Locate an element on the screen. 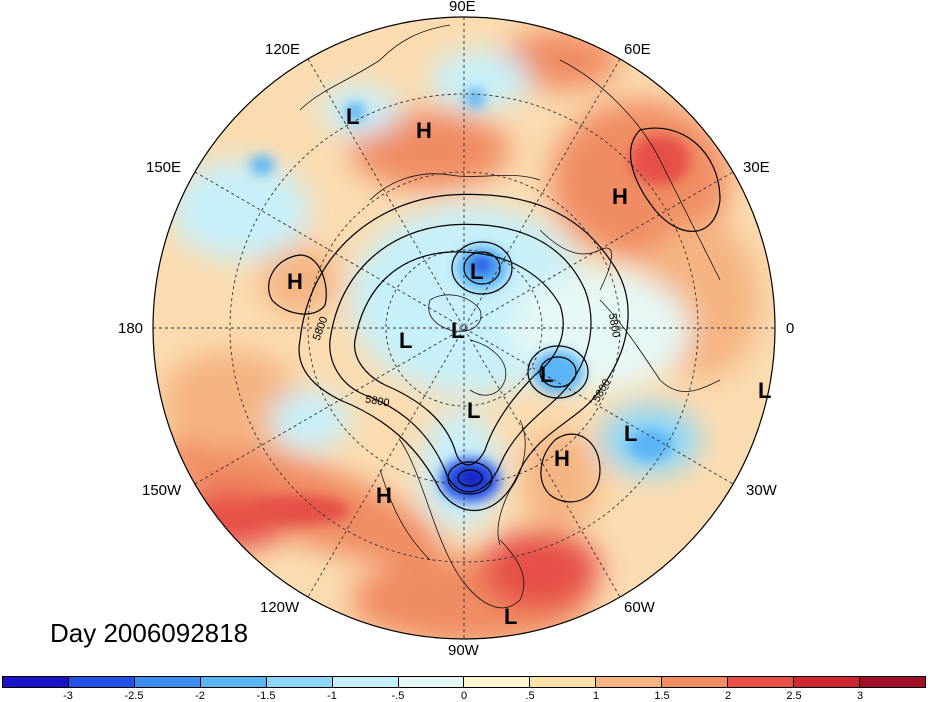  lon-label-120e: 120E is located at coordinates (283, 49).